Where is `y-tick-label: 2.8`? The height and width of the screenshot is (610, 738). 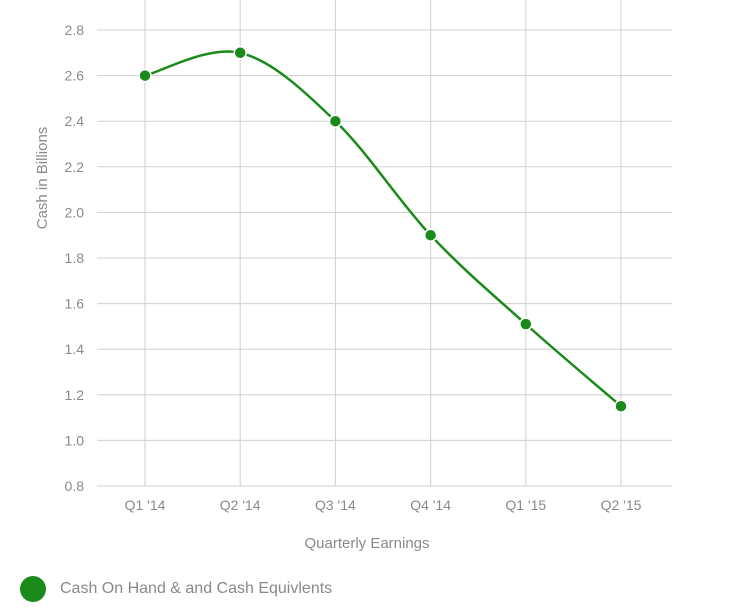 y-tick-label: 2.8 is located at coordinates (75, 30).